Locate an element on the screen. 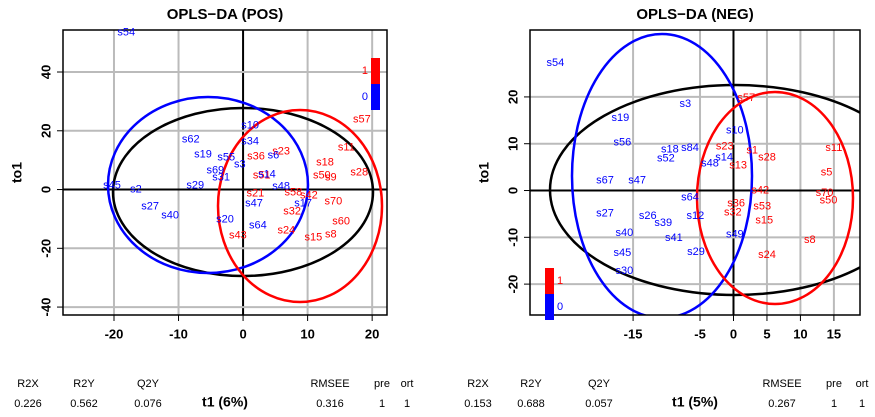 This screenshot has height=417, width=875. y-tick-label: 0 is located at coordinates (512, 190).